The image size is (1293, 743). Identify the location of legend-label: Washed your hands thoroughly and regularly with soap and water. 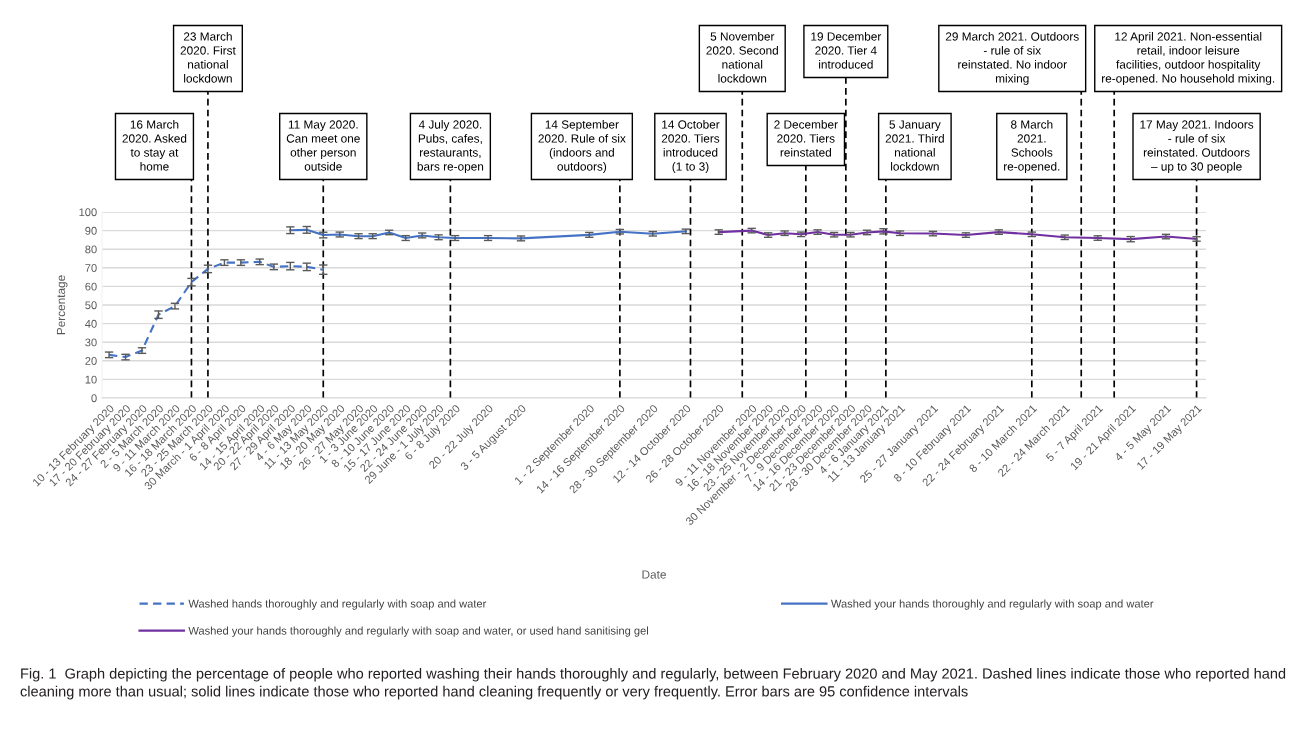
(992, 604).